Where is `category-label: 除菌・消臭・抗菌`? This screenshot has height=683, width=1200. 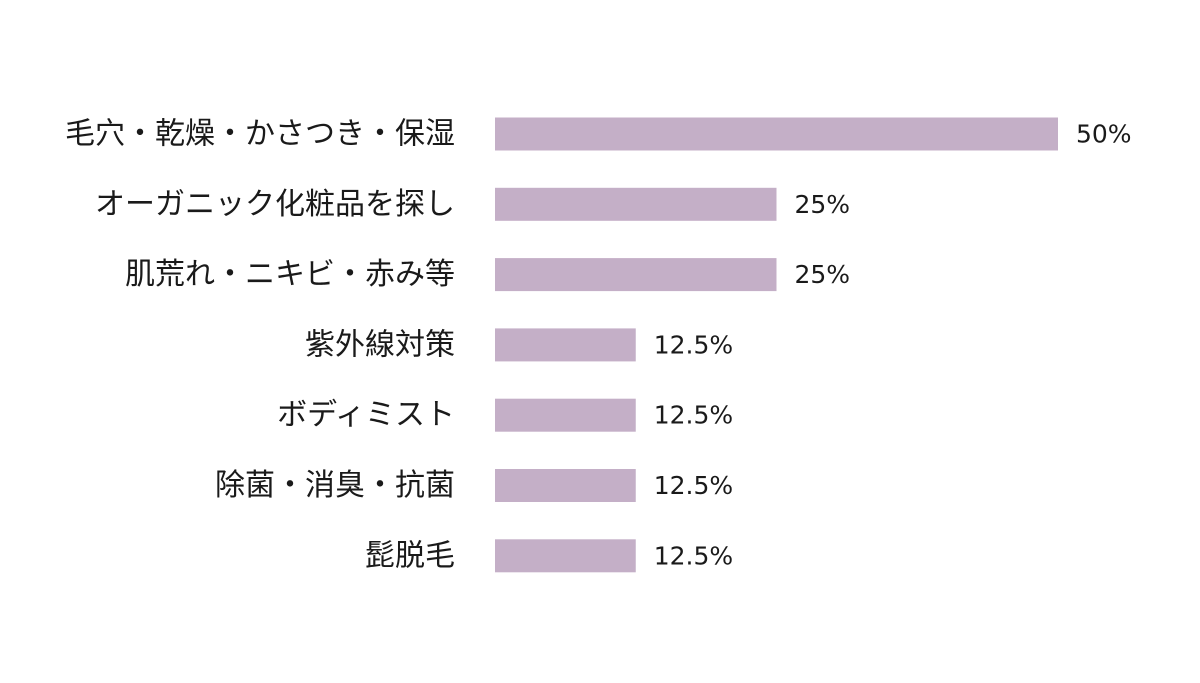 category-label: 除菌・消臭・抗菌 is located at coordinates (335, 485).